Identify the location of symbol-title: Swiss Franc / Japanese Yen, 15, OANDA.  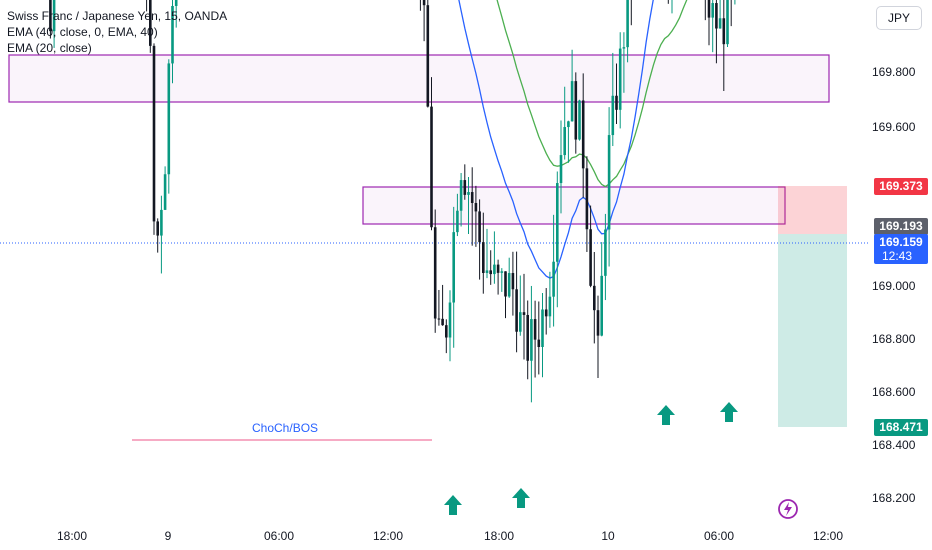
(117, 16).